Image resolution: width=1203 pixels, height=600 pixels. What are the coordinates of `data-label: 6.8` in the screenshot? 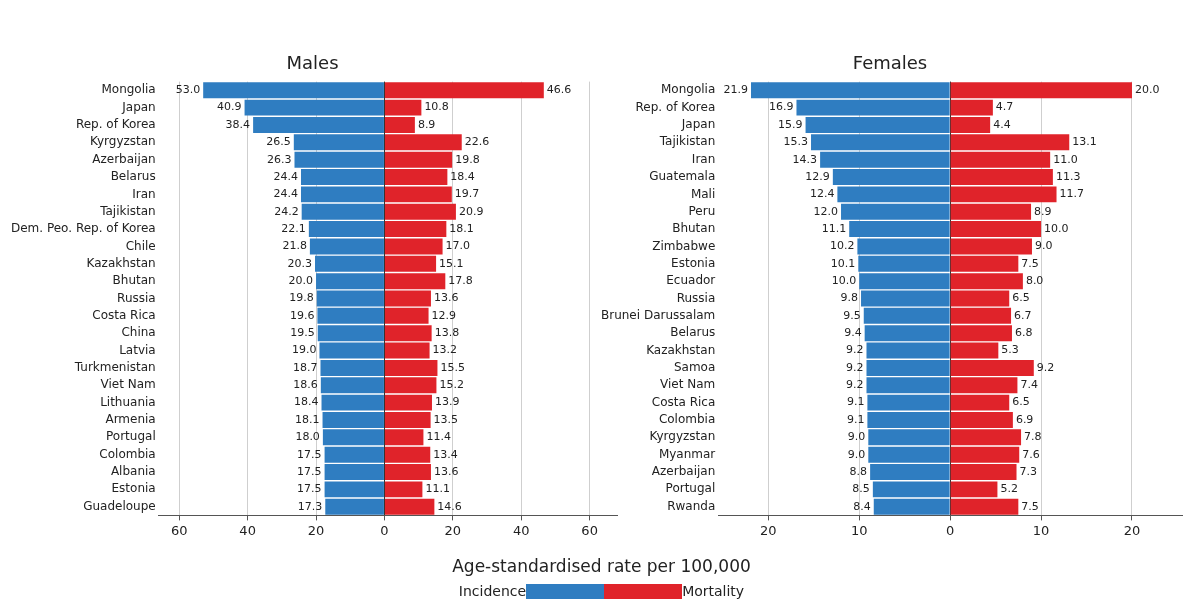 It's located at (1023, 333).